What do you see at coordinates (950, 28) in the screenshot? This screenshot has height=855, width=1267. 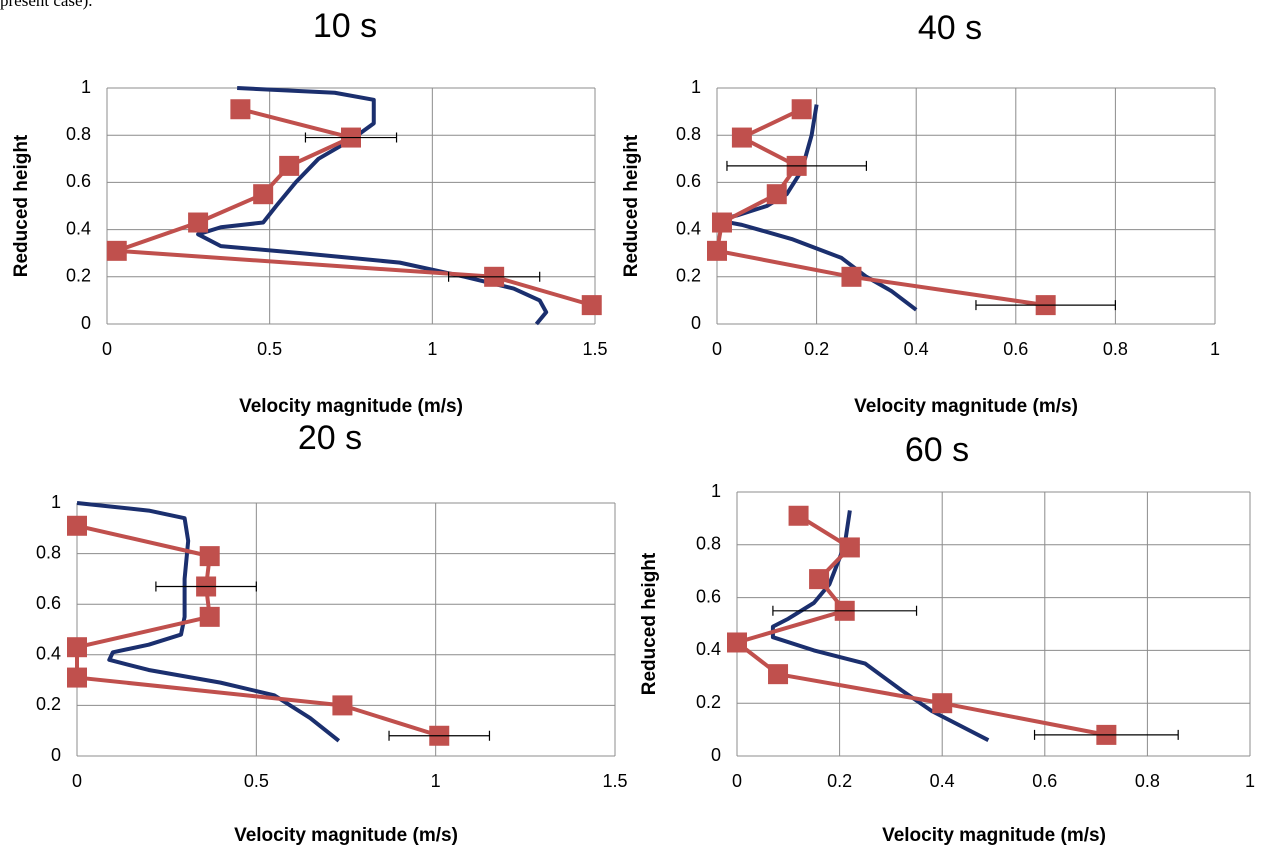 I see `chart-title: 40 s` at bounding box center [950, 28].